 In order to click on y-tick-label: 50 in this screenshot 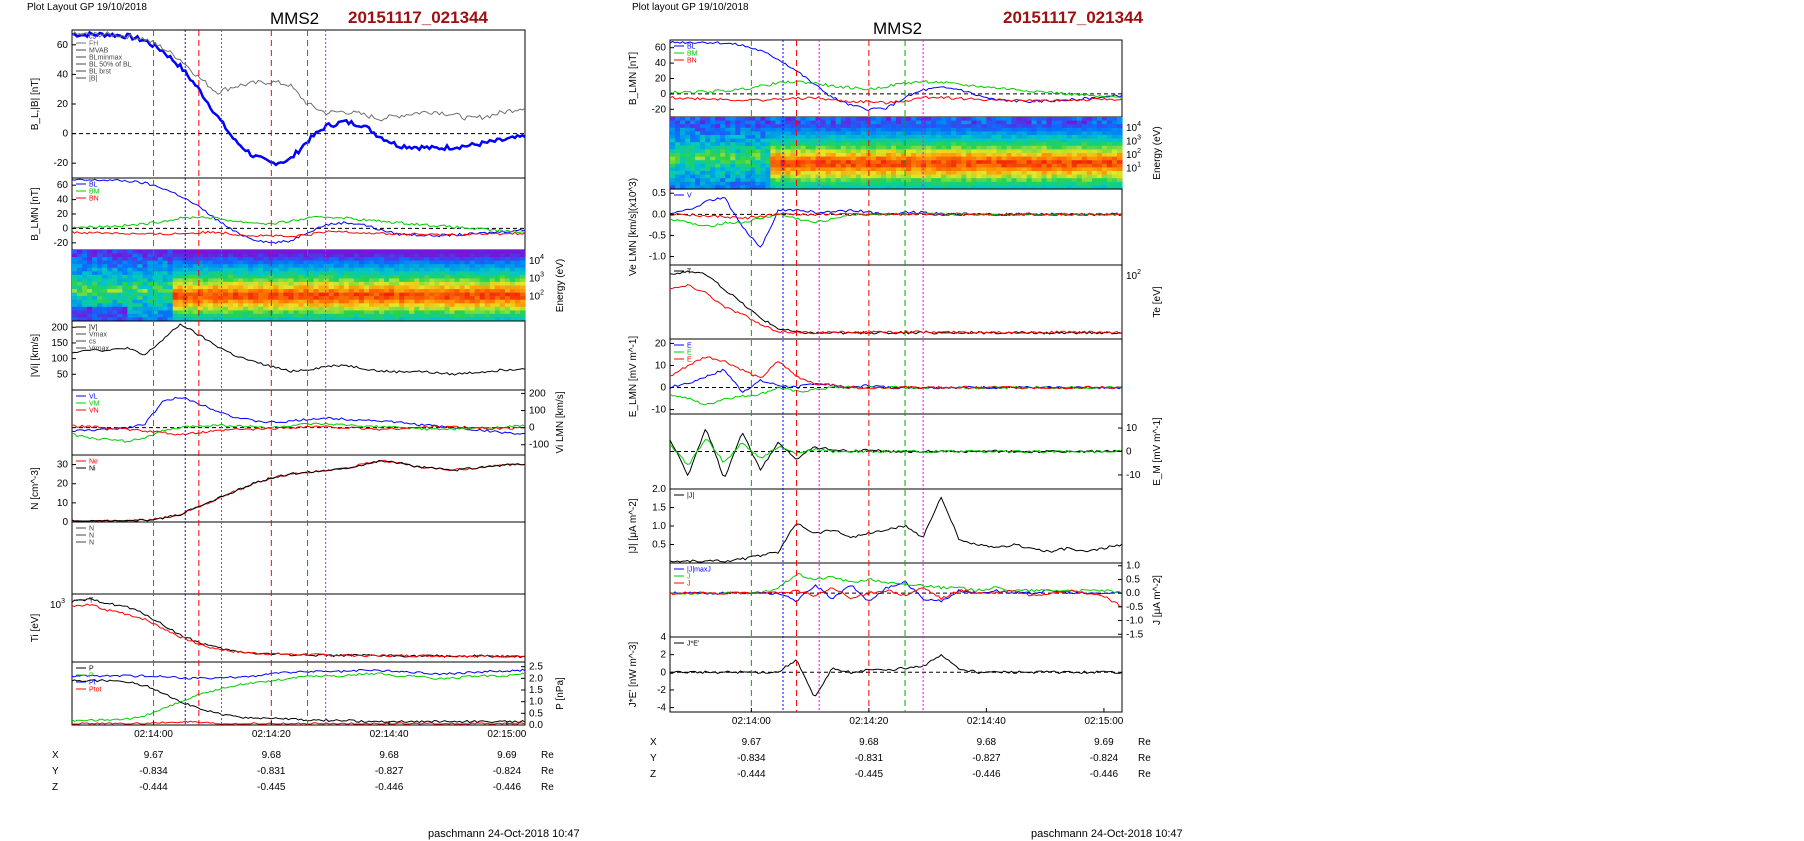, I will do `click(63, 374)`.